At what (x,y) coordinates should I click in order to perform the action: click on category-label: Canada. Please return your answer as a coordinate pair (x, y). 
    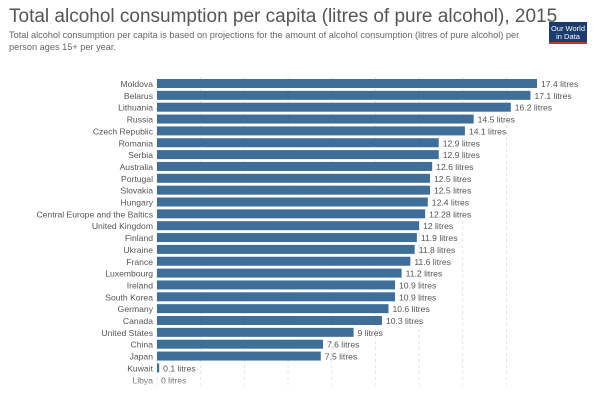
    Looking at the image, I should click on (138, 321).